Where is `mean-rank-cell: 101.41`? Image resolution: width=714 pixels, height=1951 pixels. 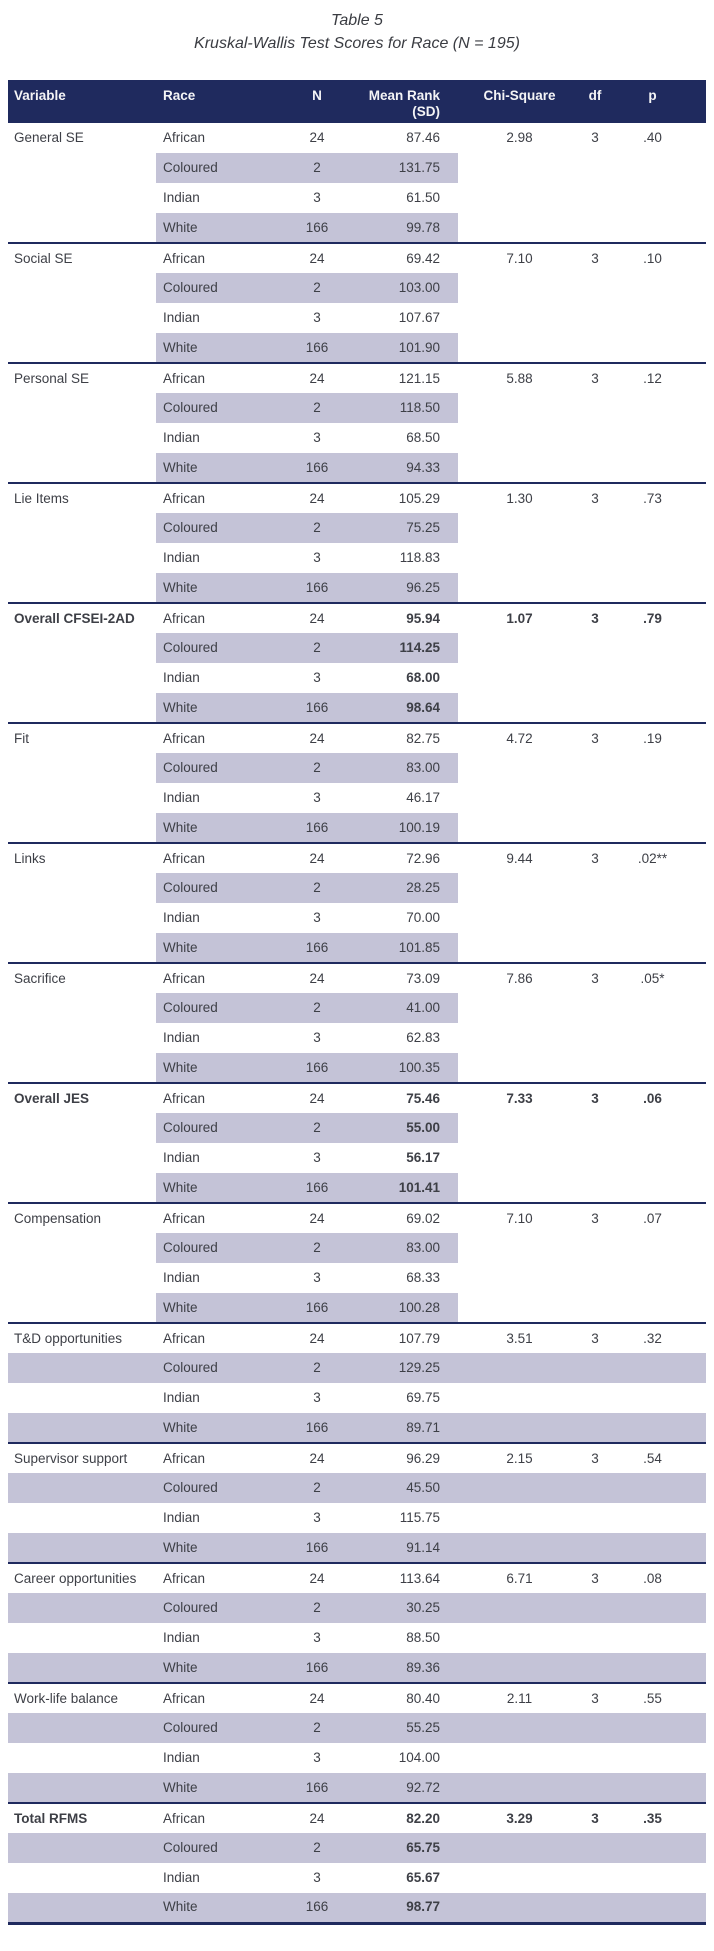
mean-rank-cell: 101.41 is located at coordinates (398, 1188).